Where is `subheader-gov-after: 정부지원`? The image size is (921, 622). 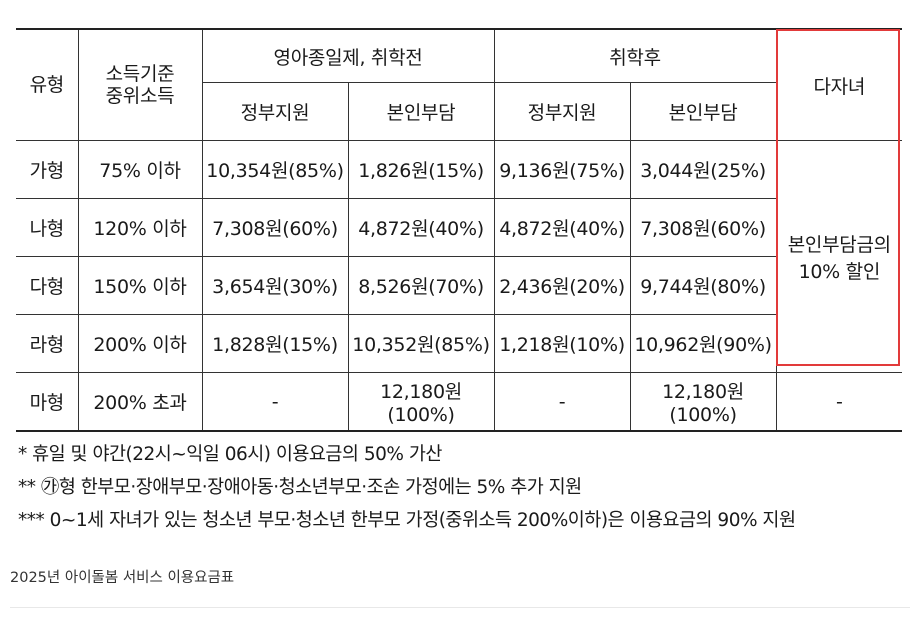 subheader-gov-after: 정부지원 is located at coordinates (562, 111).